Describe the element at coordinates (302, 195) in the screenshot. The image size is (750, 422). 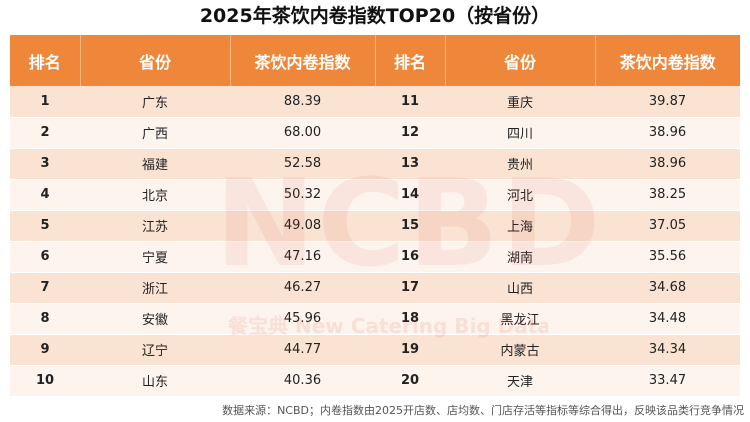
I see `index-value-cell-left: 50.32` at that location.